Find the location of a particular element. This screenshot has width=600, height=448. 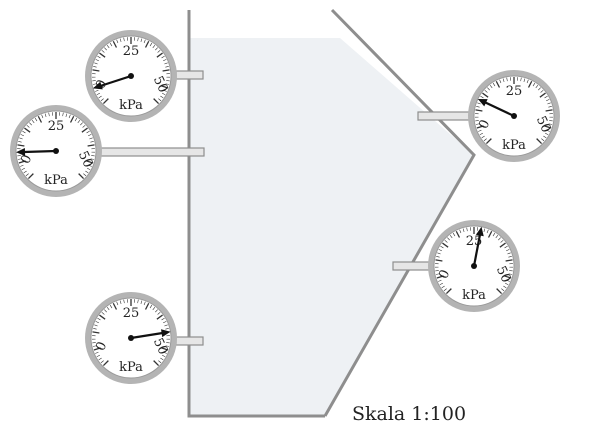

pressure-gauge-lower-left: 25 0 50 kPa is located at coordinates (131, 338).